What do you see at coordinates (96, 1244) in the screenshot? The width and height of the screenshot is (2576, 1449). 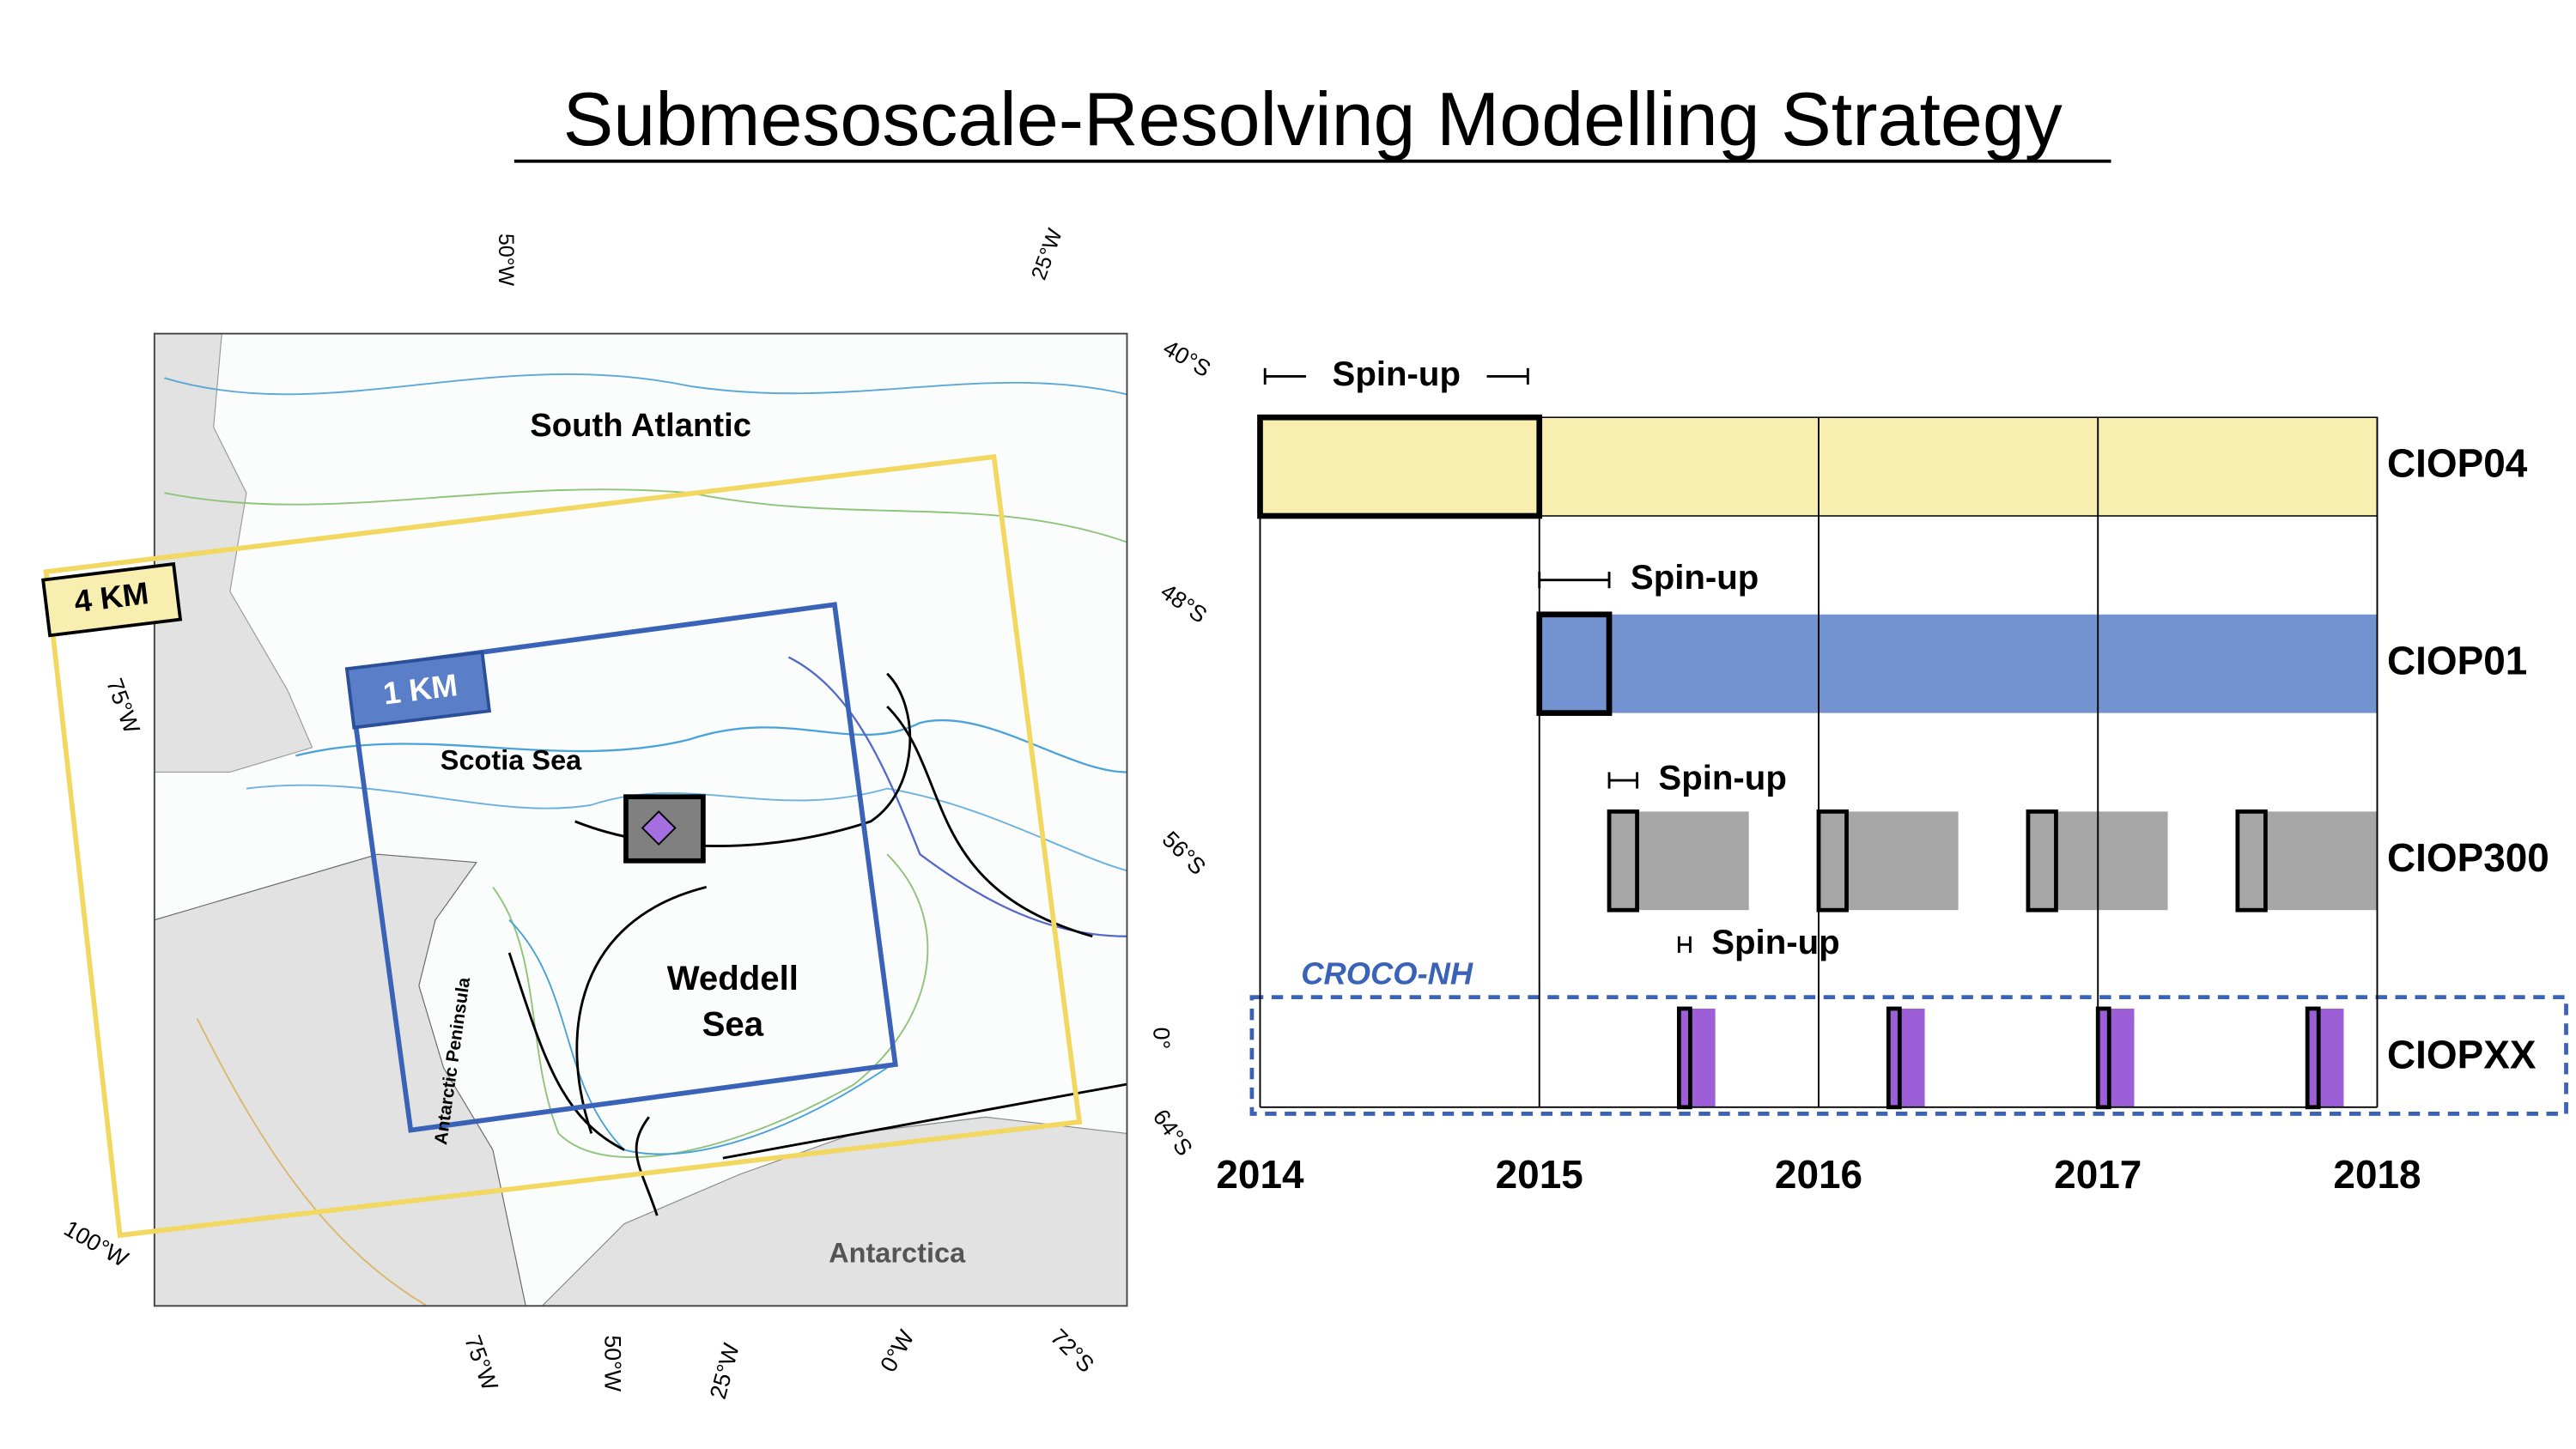 I see `graticule-label: 100°W` at bounding box center [96, 1244].